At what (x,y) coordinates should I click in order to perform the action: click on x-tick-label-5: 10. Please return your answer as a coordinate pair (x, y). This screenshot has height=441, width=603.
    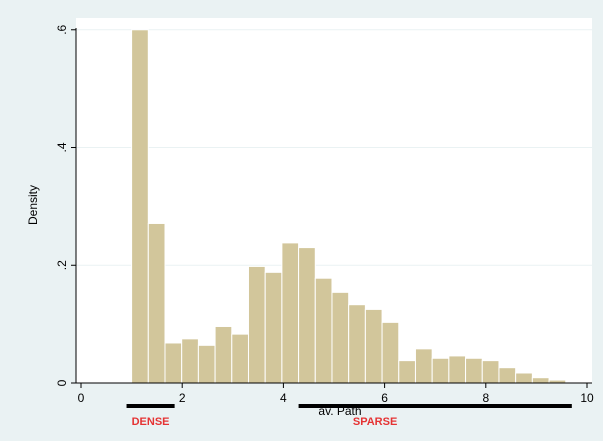
    Looking at the image, I should click on (587, 398).